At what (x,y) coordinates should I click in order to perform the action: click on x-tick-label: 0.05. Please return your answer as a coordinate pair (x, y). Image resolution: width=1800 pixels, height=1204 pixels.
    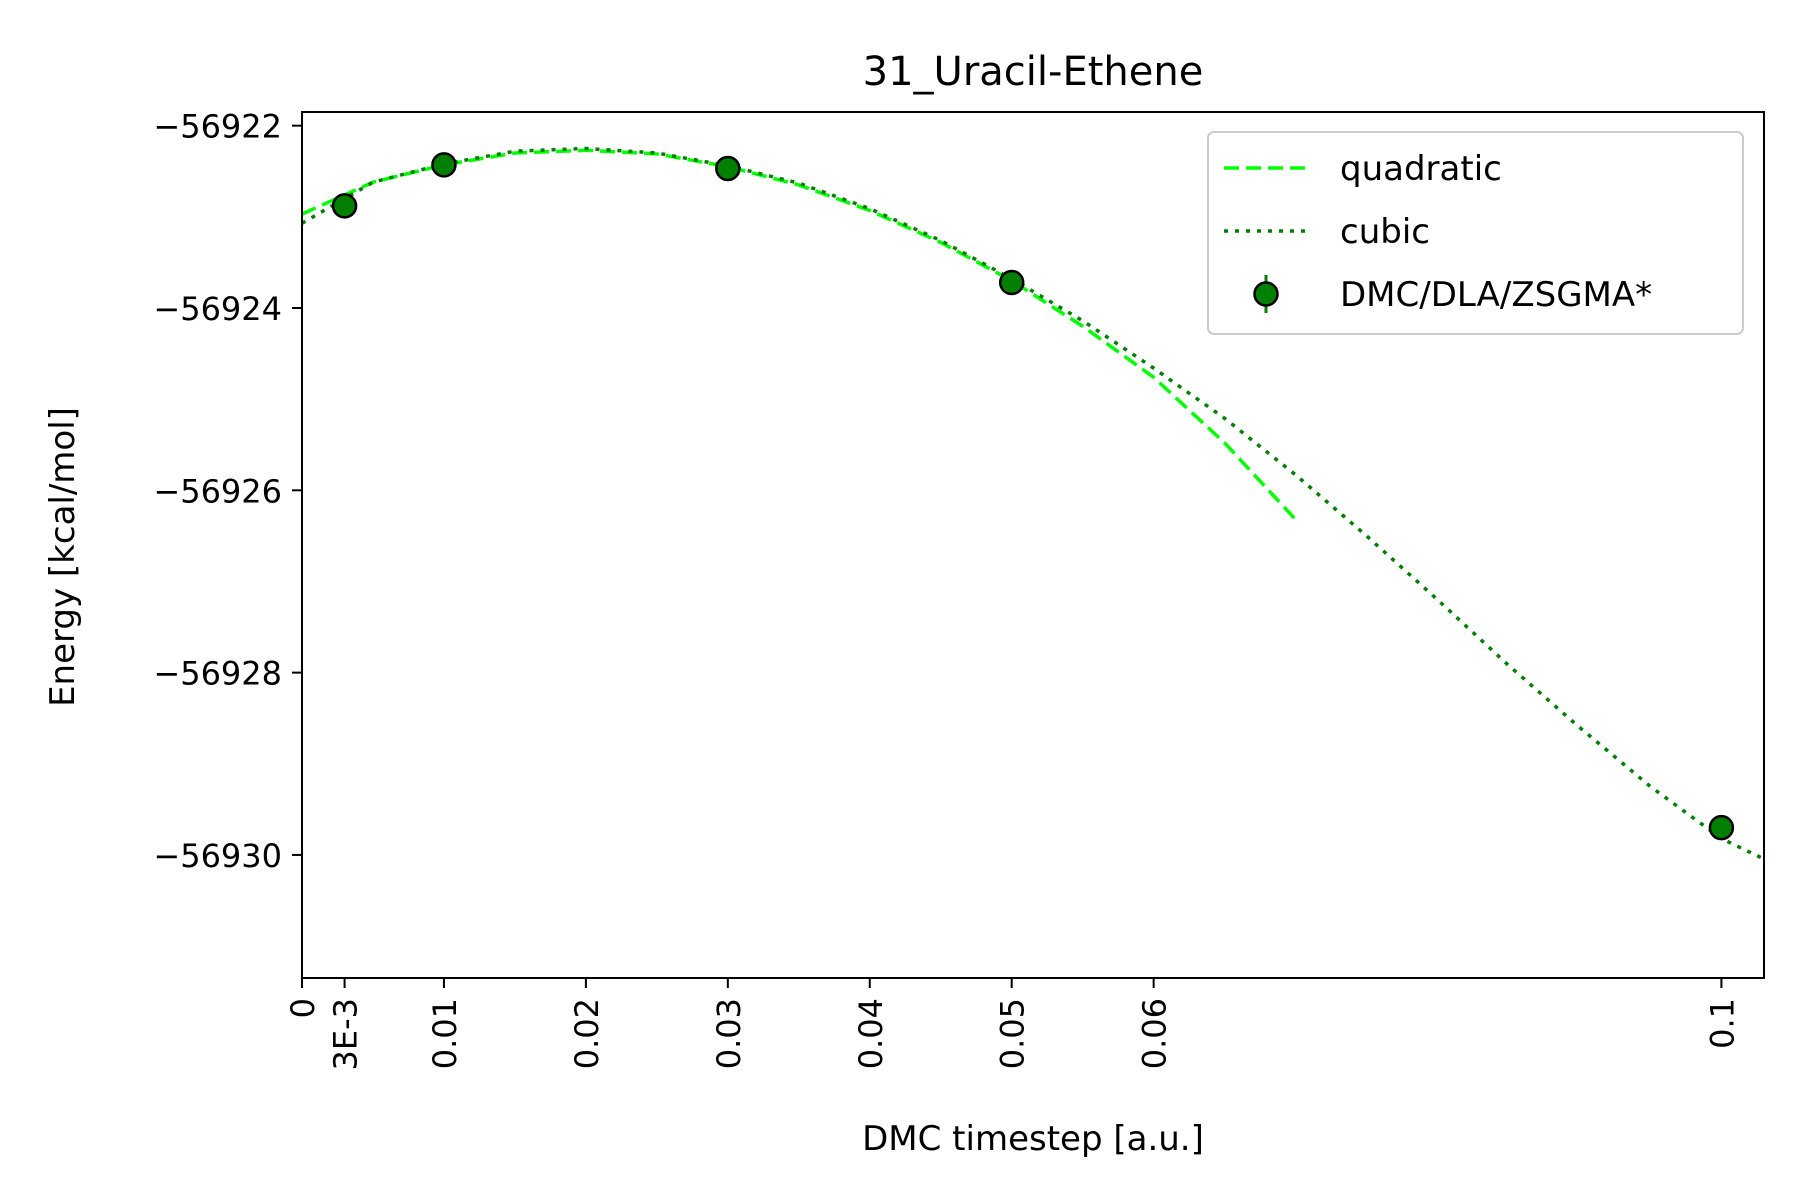
    Looking at the image, I should click on (1013, 1033).